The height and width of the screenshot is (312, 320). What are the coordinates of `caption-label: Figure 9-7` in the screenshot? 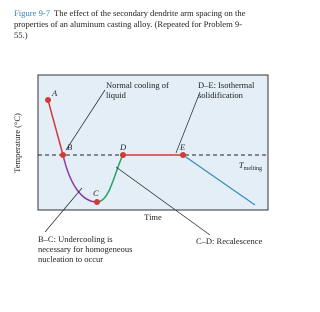 It's located at (32, 13).